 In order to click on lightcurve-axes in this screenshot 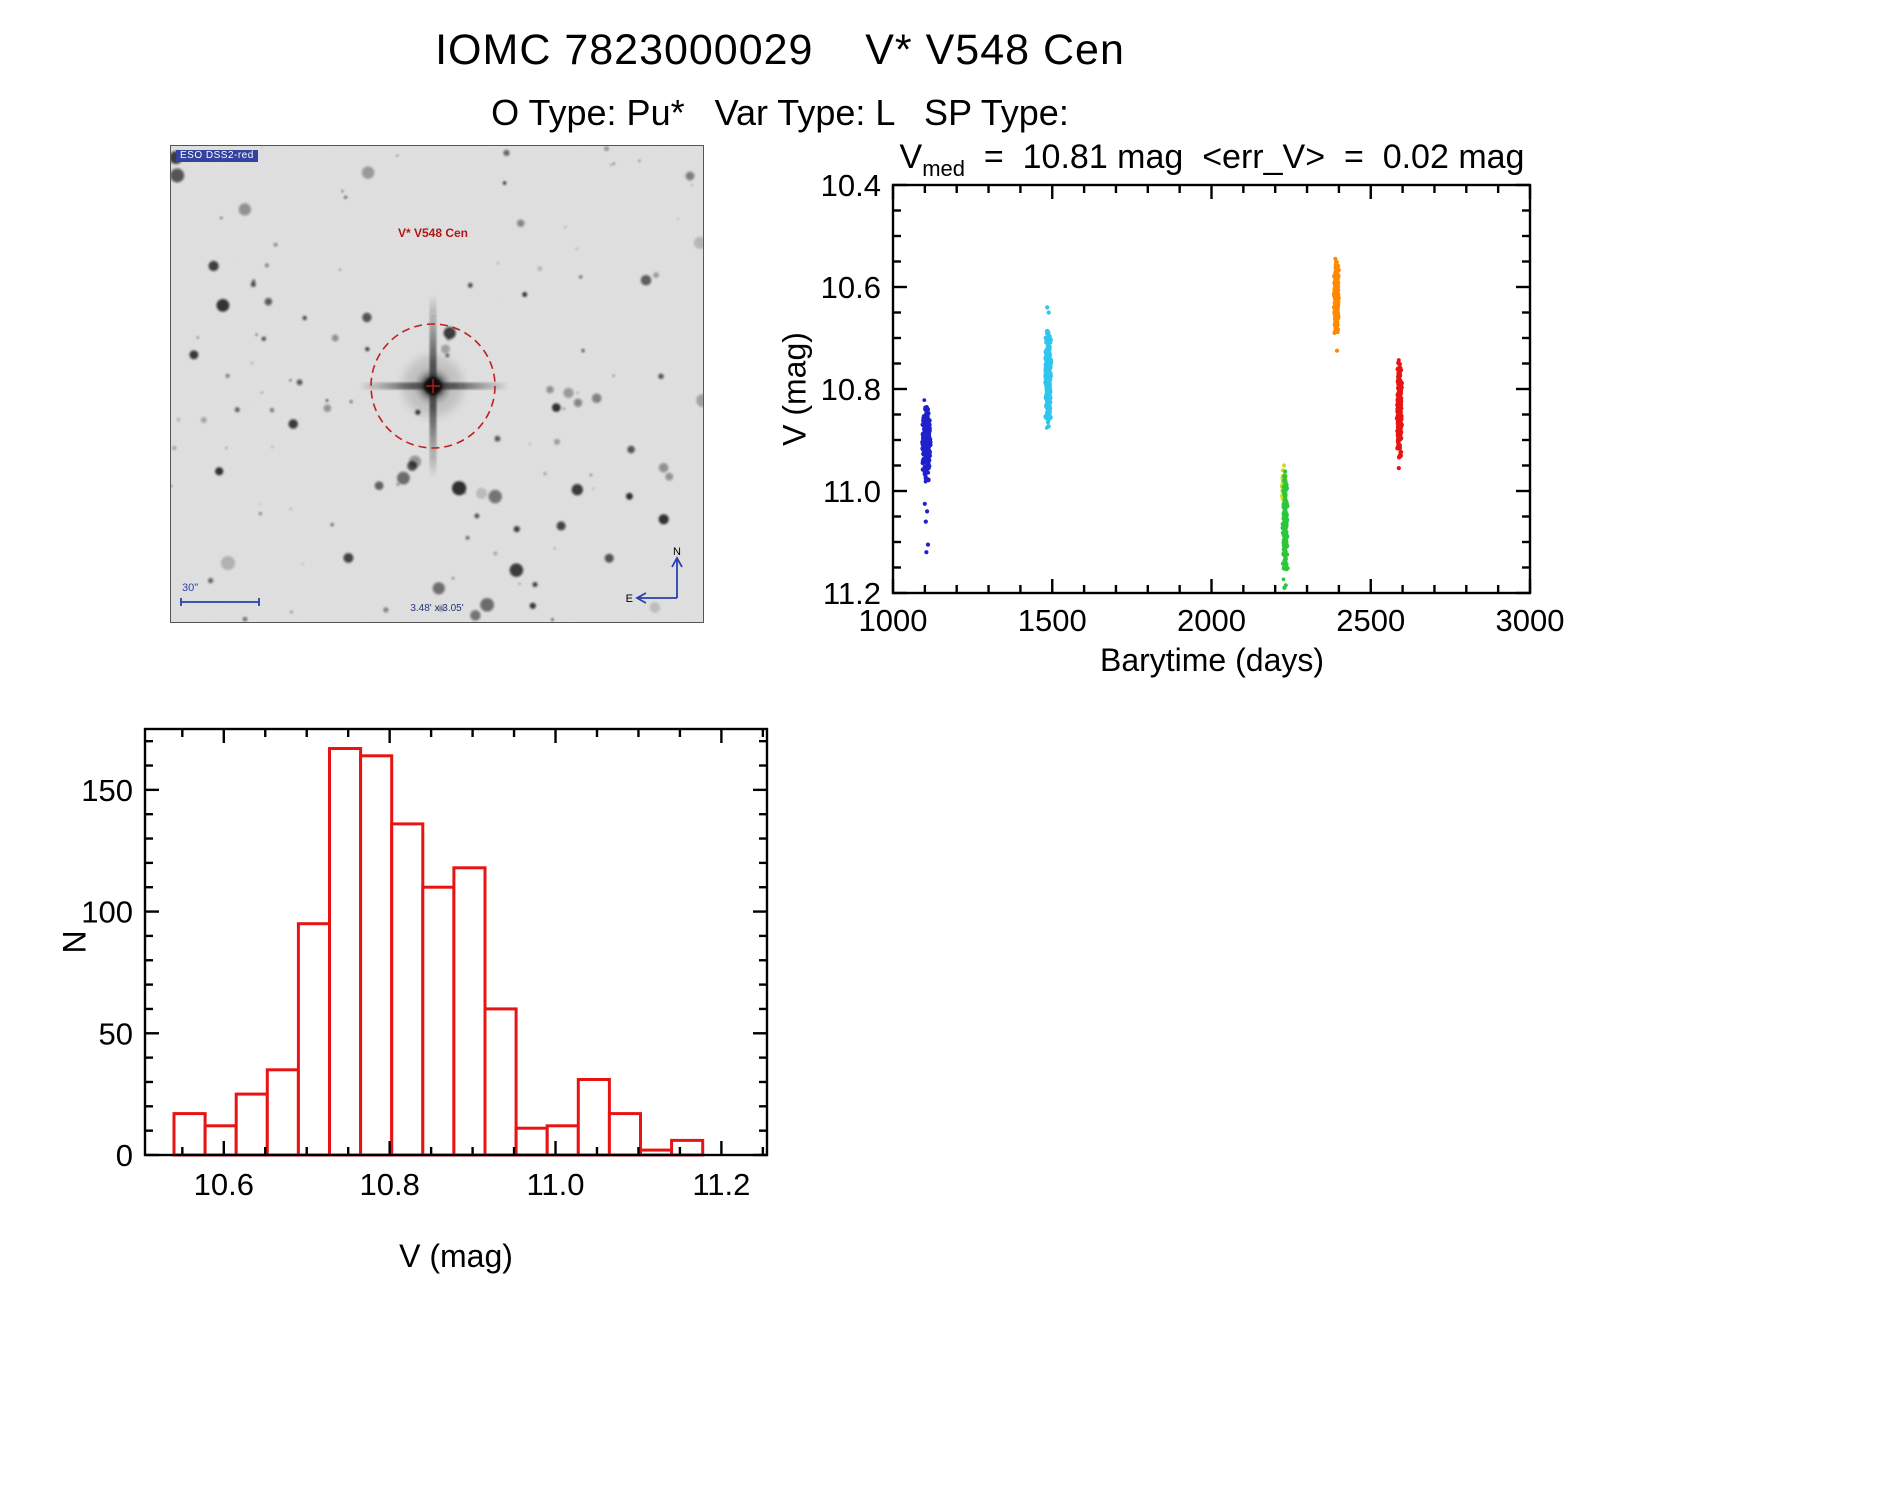, I will do `click(1211, 389)`.